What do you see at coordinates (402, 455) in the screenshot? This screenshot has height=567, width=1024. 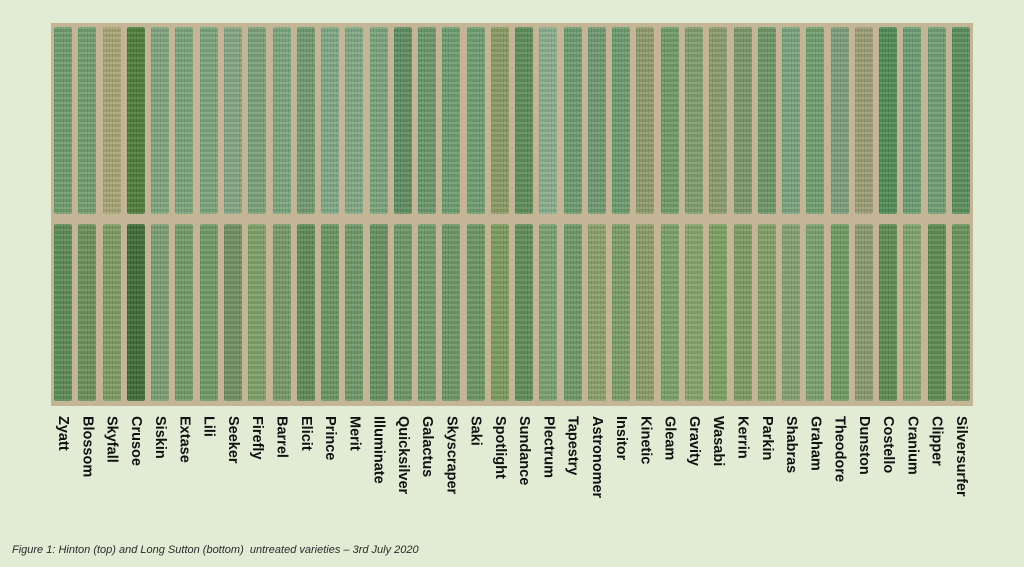 I see `variety-label: Quicksilver` at bounding box center [402, 455].